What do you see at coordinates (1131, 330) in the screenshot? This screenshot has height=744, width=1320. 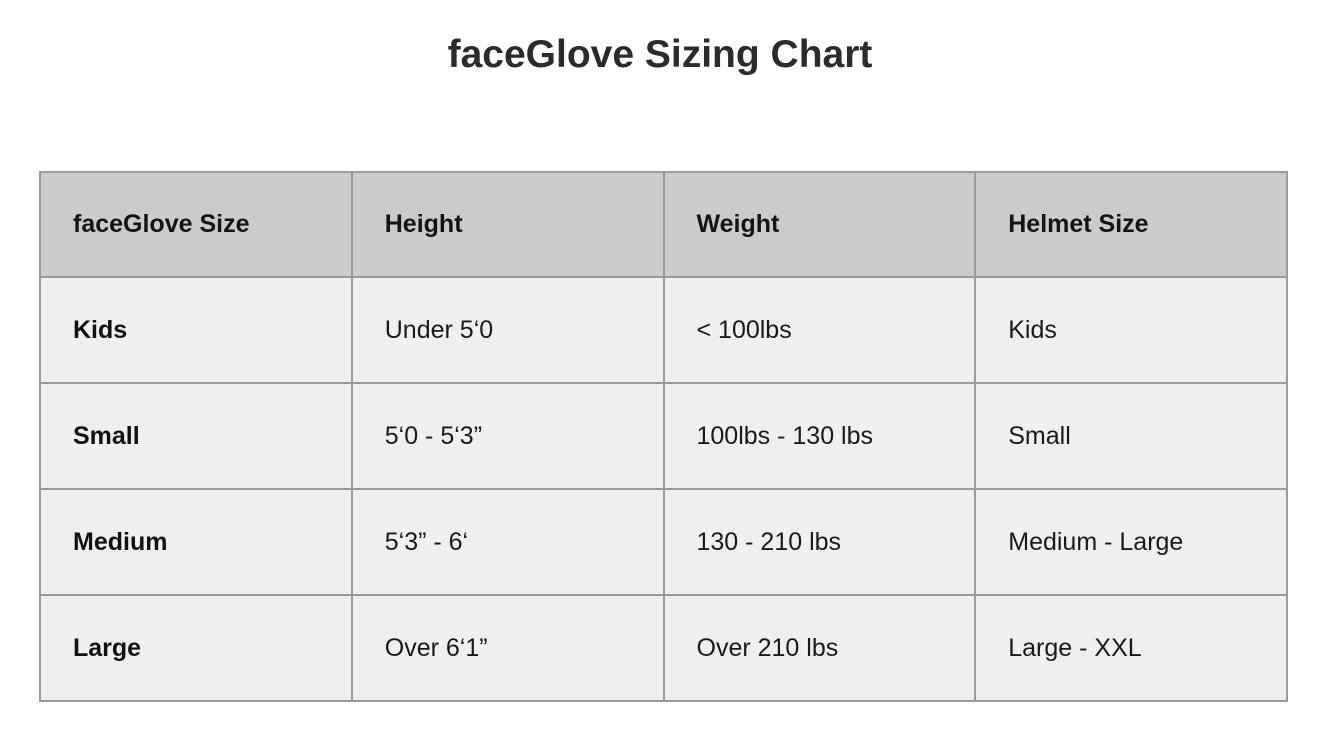 I see `helmet-cell: Kids` at bounding box center [1131, 330].